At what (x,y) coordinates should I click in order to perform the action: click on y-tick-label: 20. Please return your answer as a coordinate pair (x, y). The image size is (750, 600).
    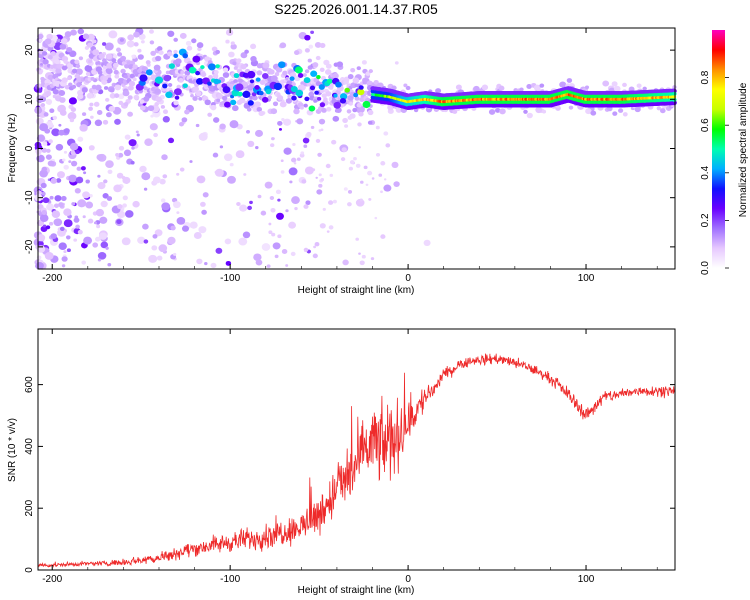
    Looking at the image, I should click on (29, 50).